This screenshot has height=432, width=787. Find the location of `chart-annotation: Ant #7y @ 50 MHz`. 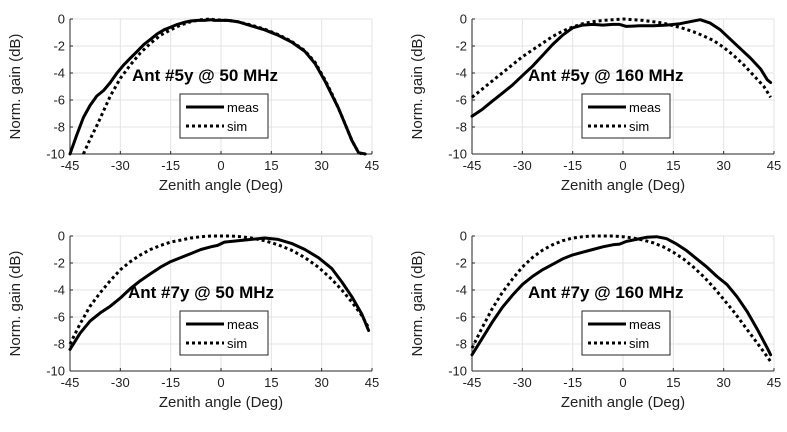

chart-annotation: Ant #7y @ 50 MHz is located at coordinates (201, 292).